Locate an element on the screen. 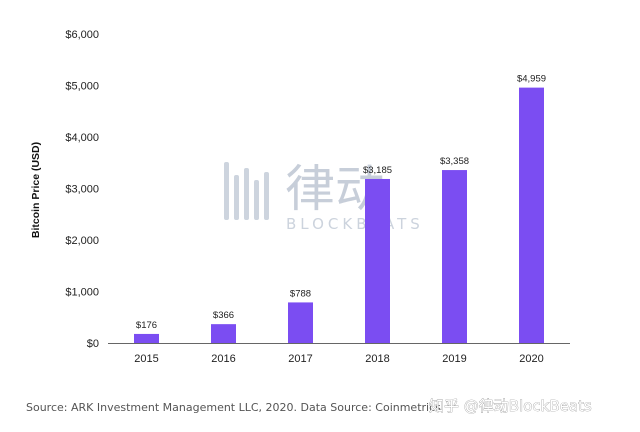  y-tick-label: $0 is located at coordinates (93, 344).